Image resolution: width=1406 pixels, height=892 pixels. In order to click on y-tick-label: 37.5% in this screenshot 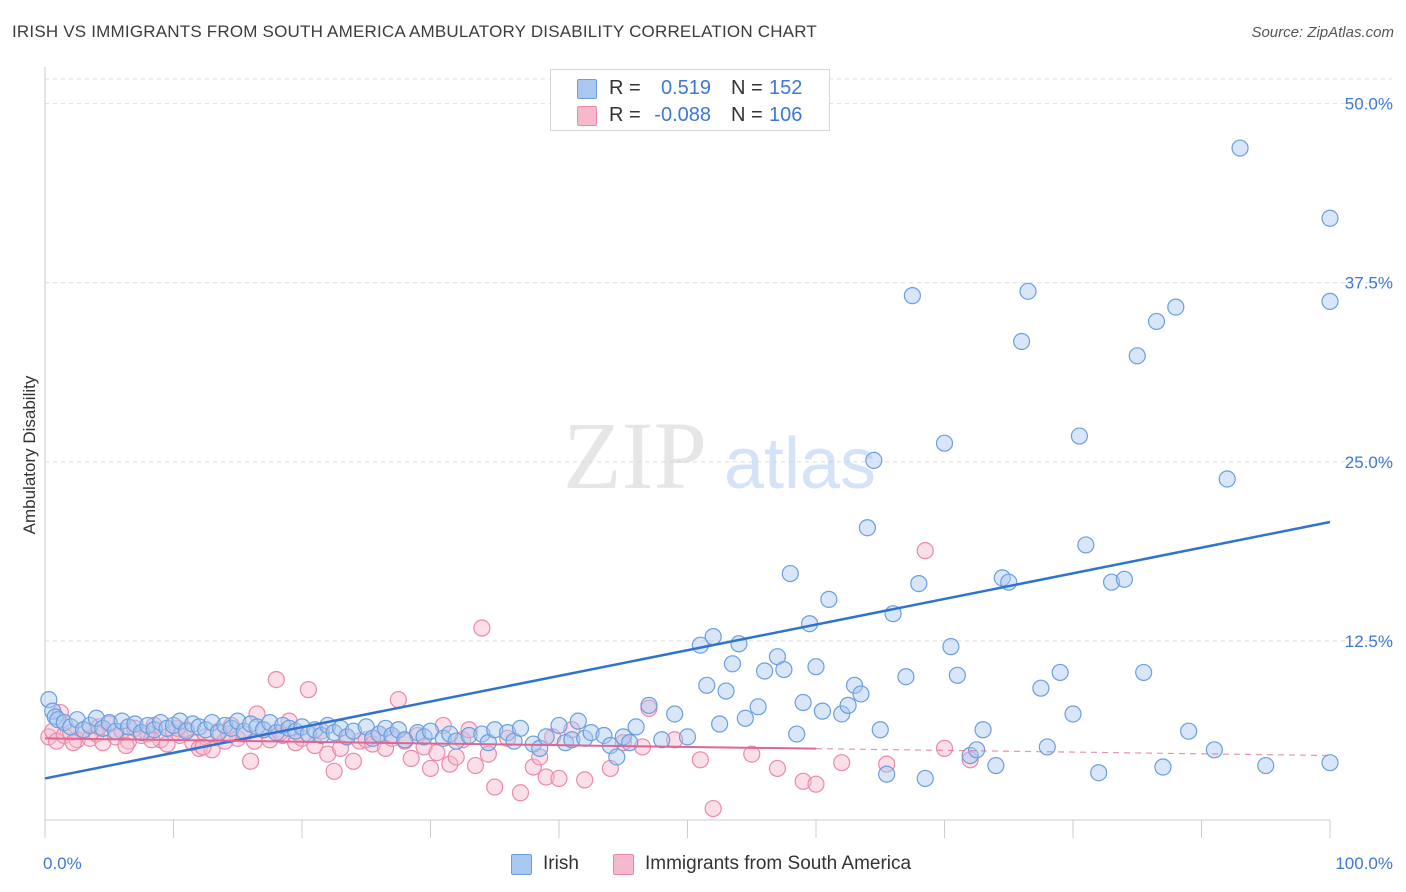, I will do `click(1369, 283)`.